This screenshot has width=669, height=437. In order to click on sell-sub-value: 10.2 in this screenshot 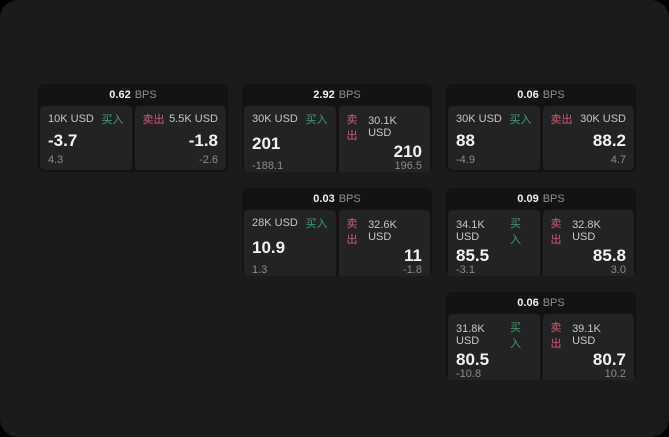, I will do `click(615, 374)`.